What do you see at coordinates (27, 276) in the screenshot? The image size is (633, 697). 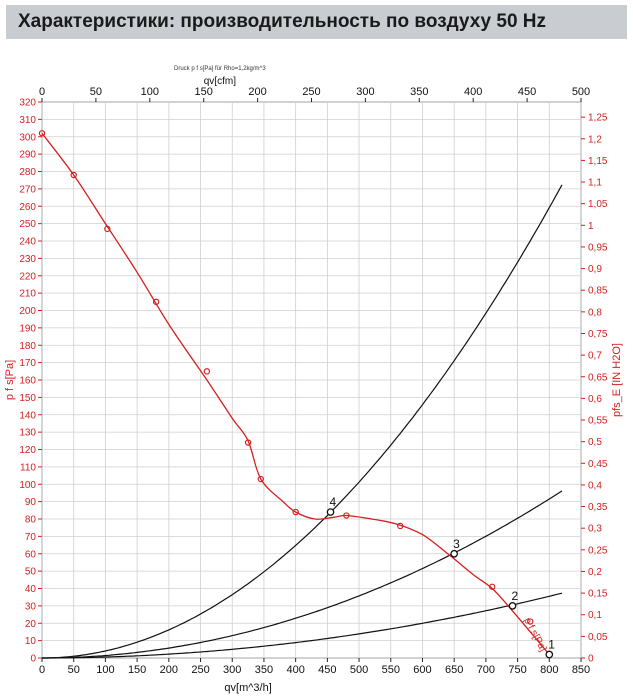 I see `y-tick-label: 220` at bounding box center [27, 276].